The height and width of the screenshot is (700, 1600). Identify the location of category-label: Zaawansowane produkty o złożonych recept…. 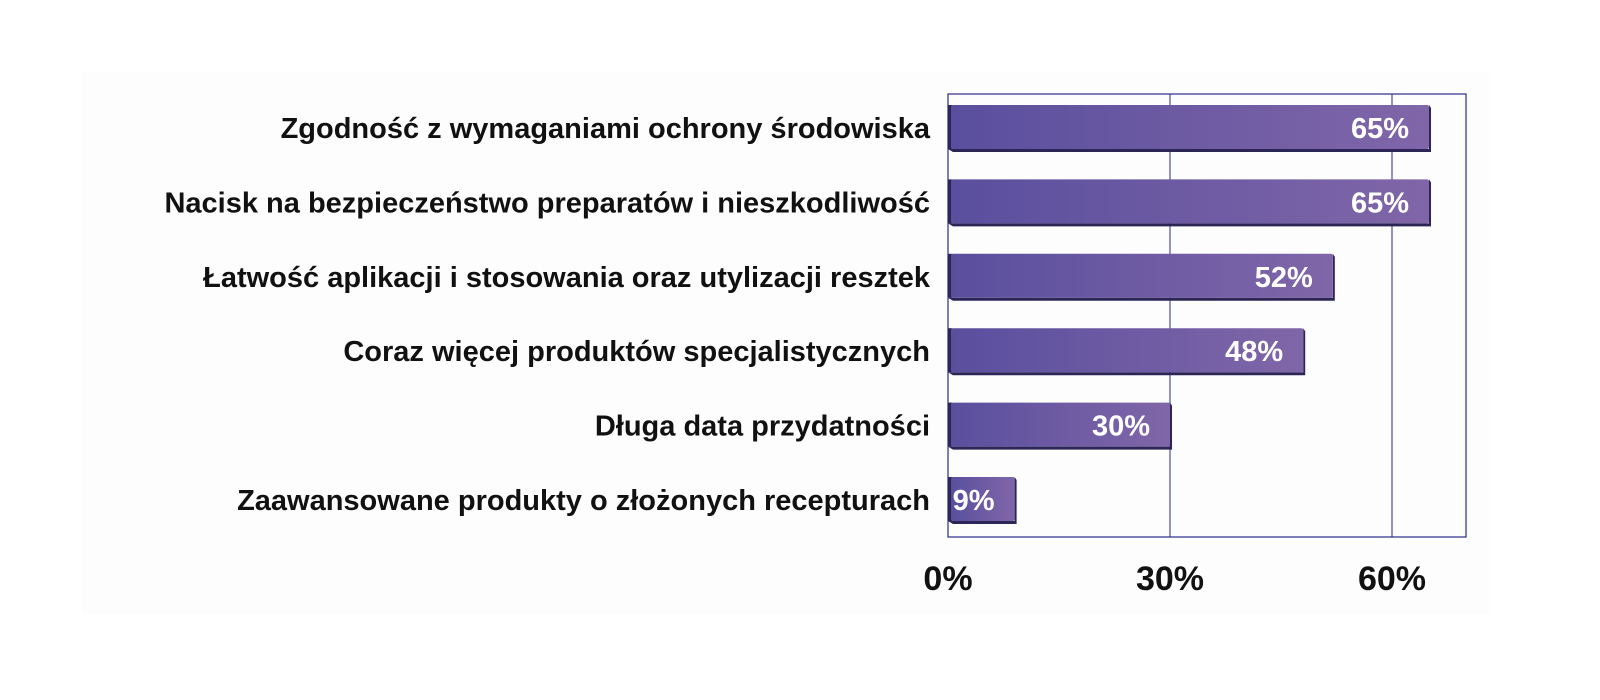
(583, 501).